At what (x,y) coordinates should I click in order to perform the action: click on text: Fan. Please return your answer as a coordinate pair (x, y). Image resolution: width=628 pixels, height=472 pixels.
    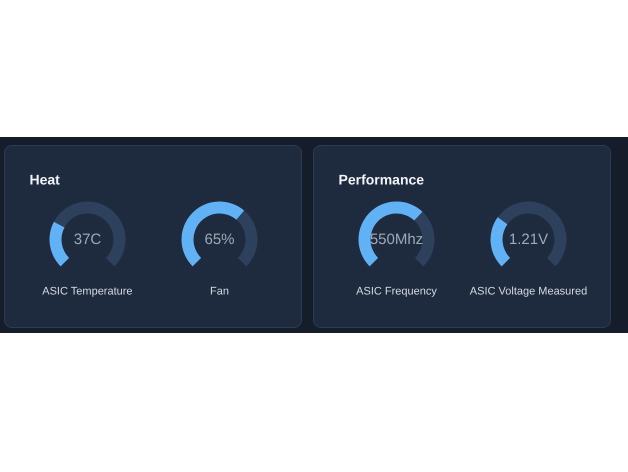
    Looking at the image, I should click on (219, 292).